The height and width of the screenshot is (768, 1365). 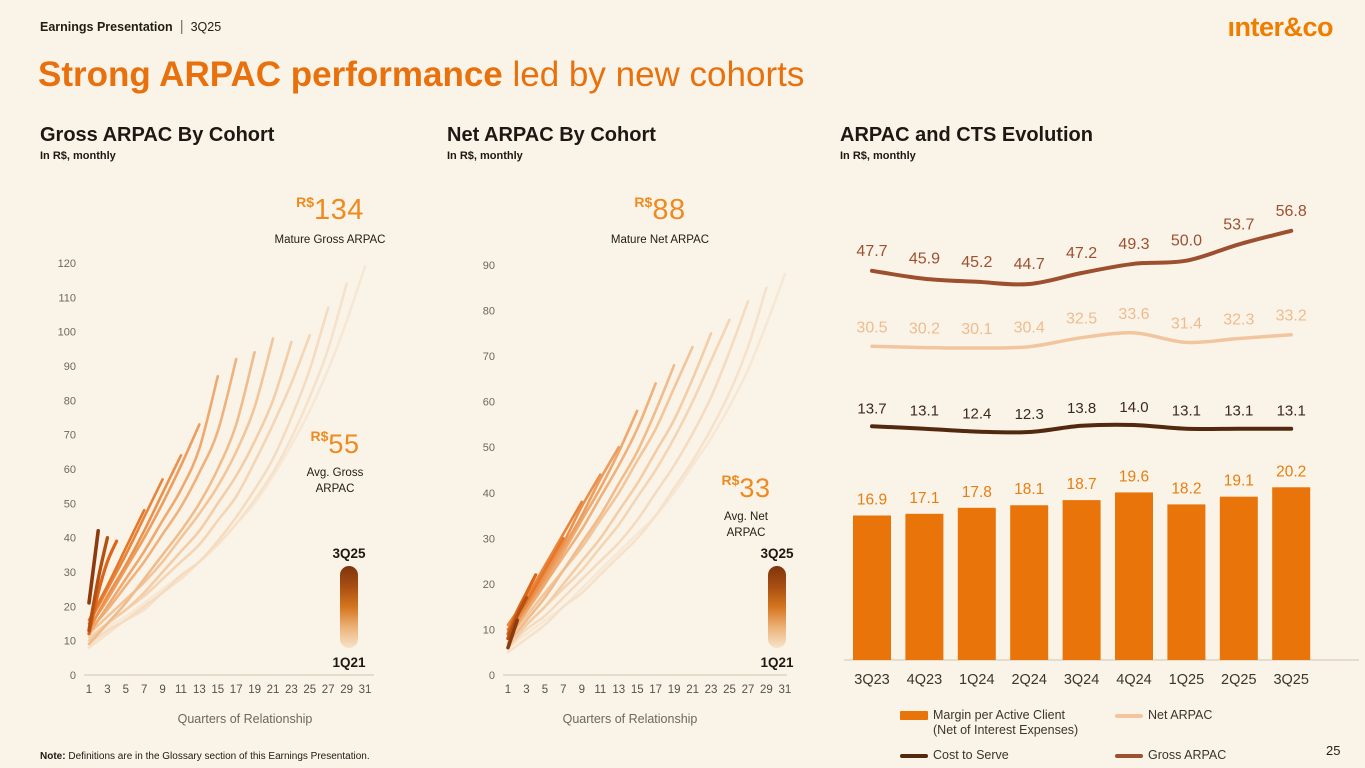 I want to click on x-tick-label: 27, so click(x=748, y=690).